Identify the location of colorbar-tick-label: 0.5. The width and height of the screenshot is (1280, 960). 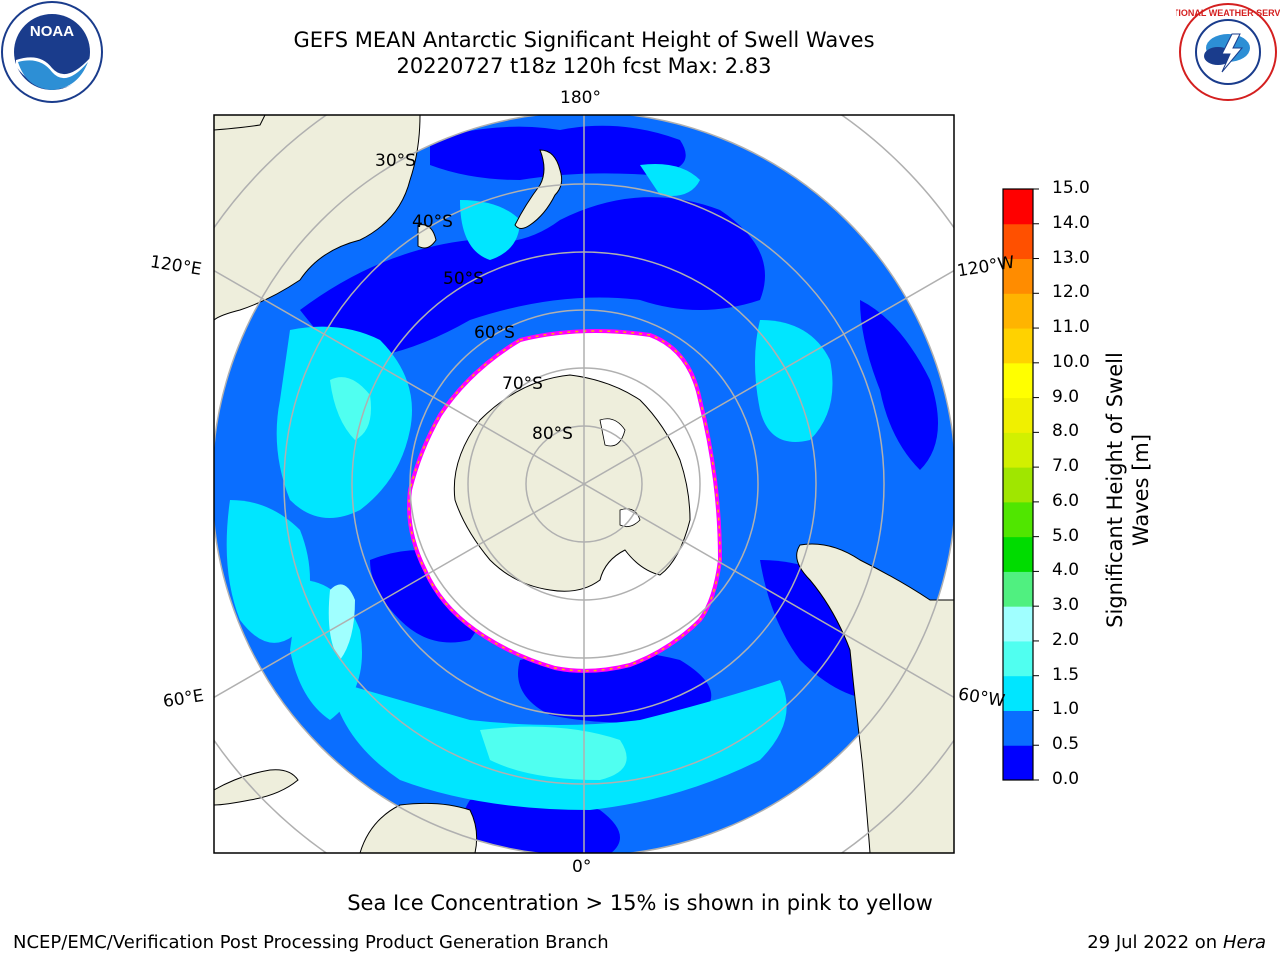
(1066, 744).